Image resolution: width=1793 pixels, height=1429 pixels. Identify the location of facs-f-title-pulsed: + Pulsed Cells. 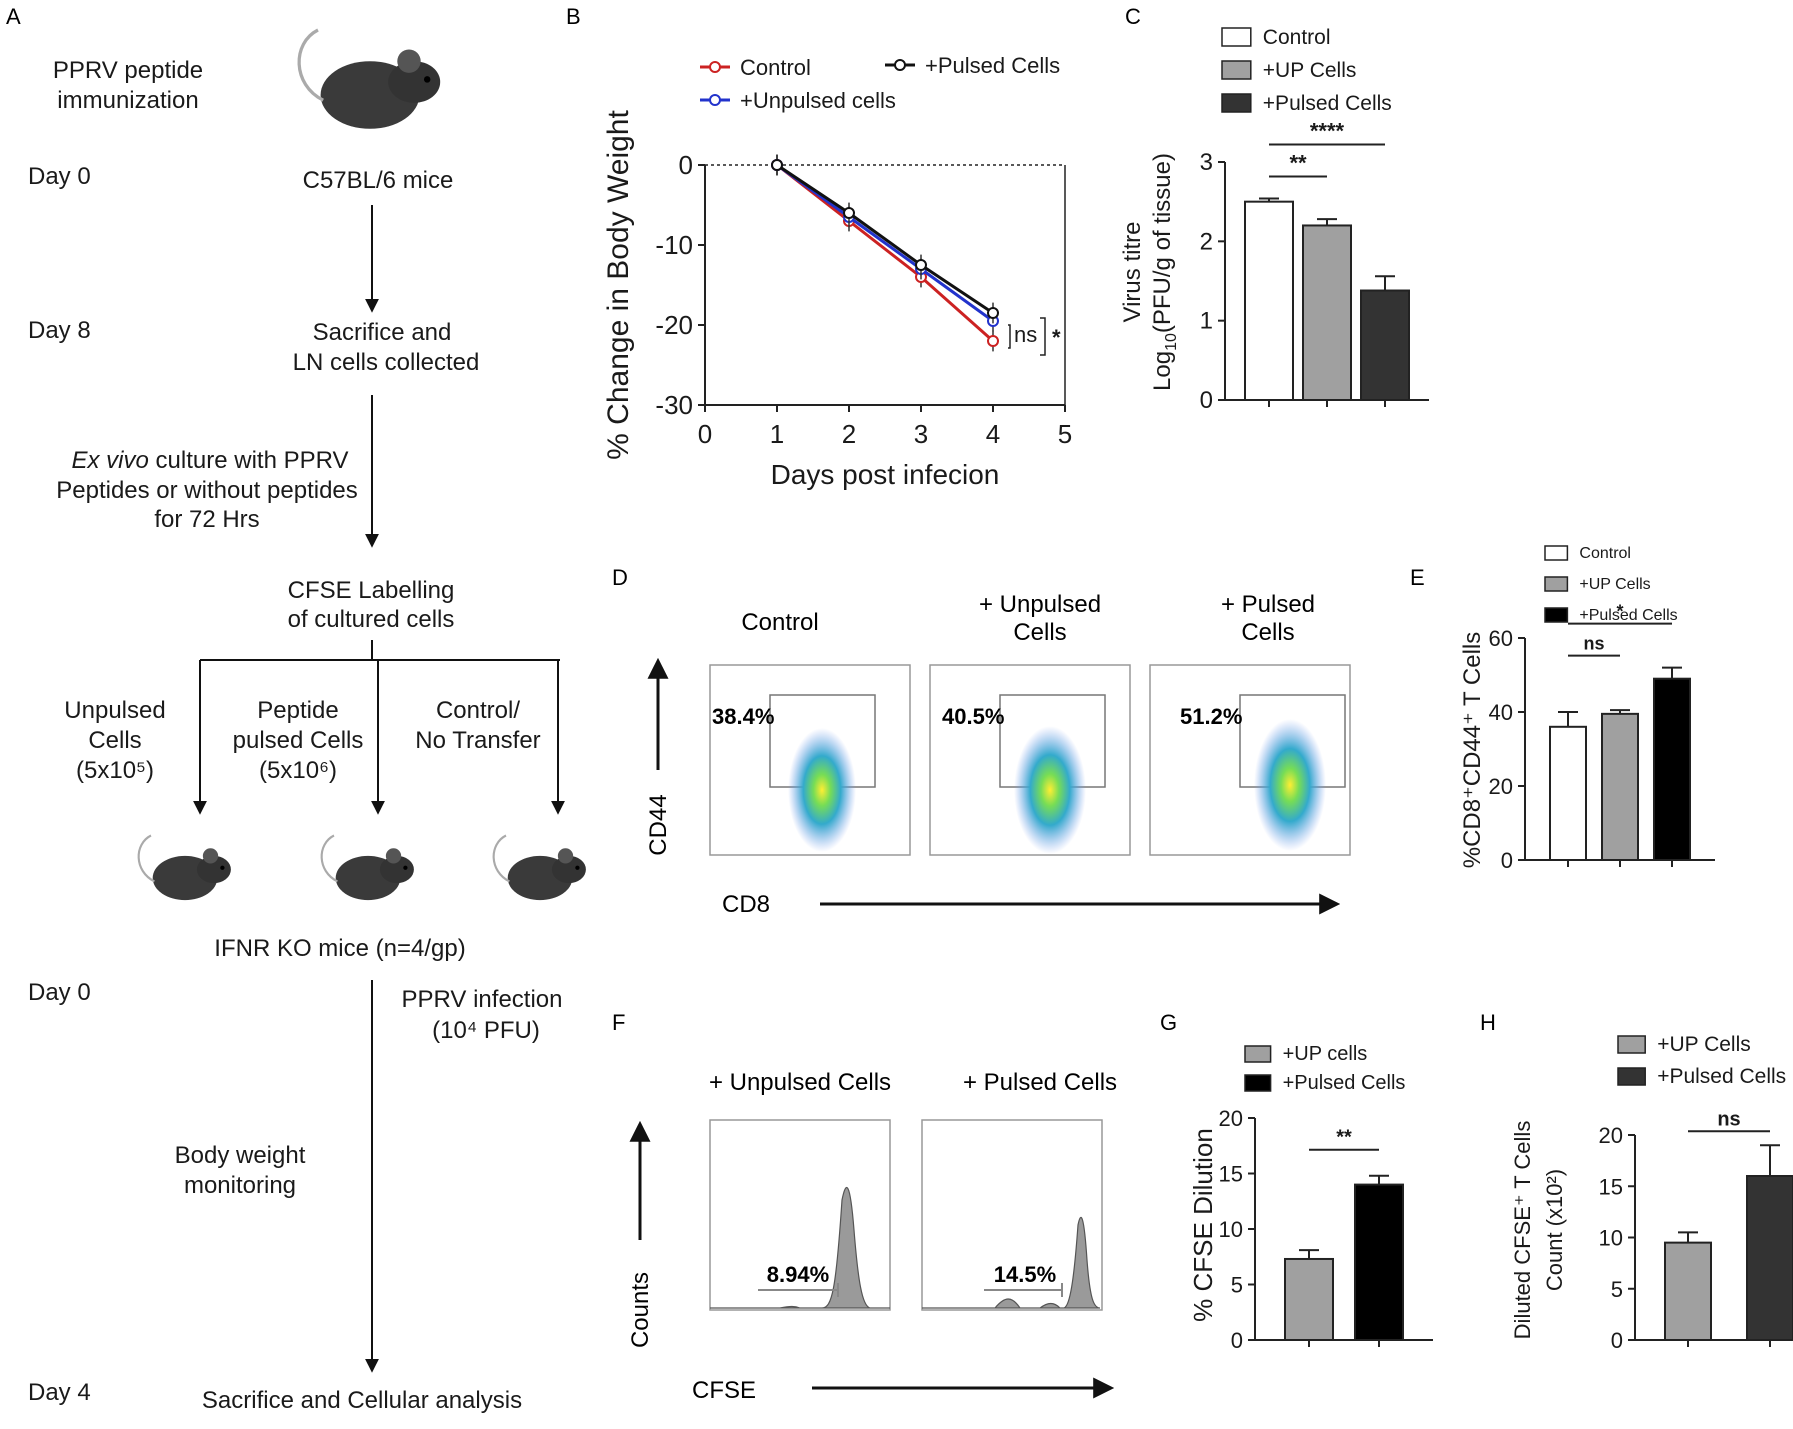
(1040, 1082).